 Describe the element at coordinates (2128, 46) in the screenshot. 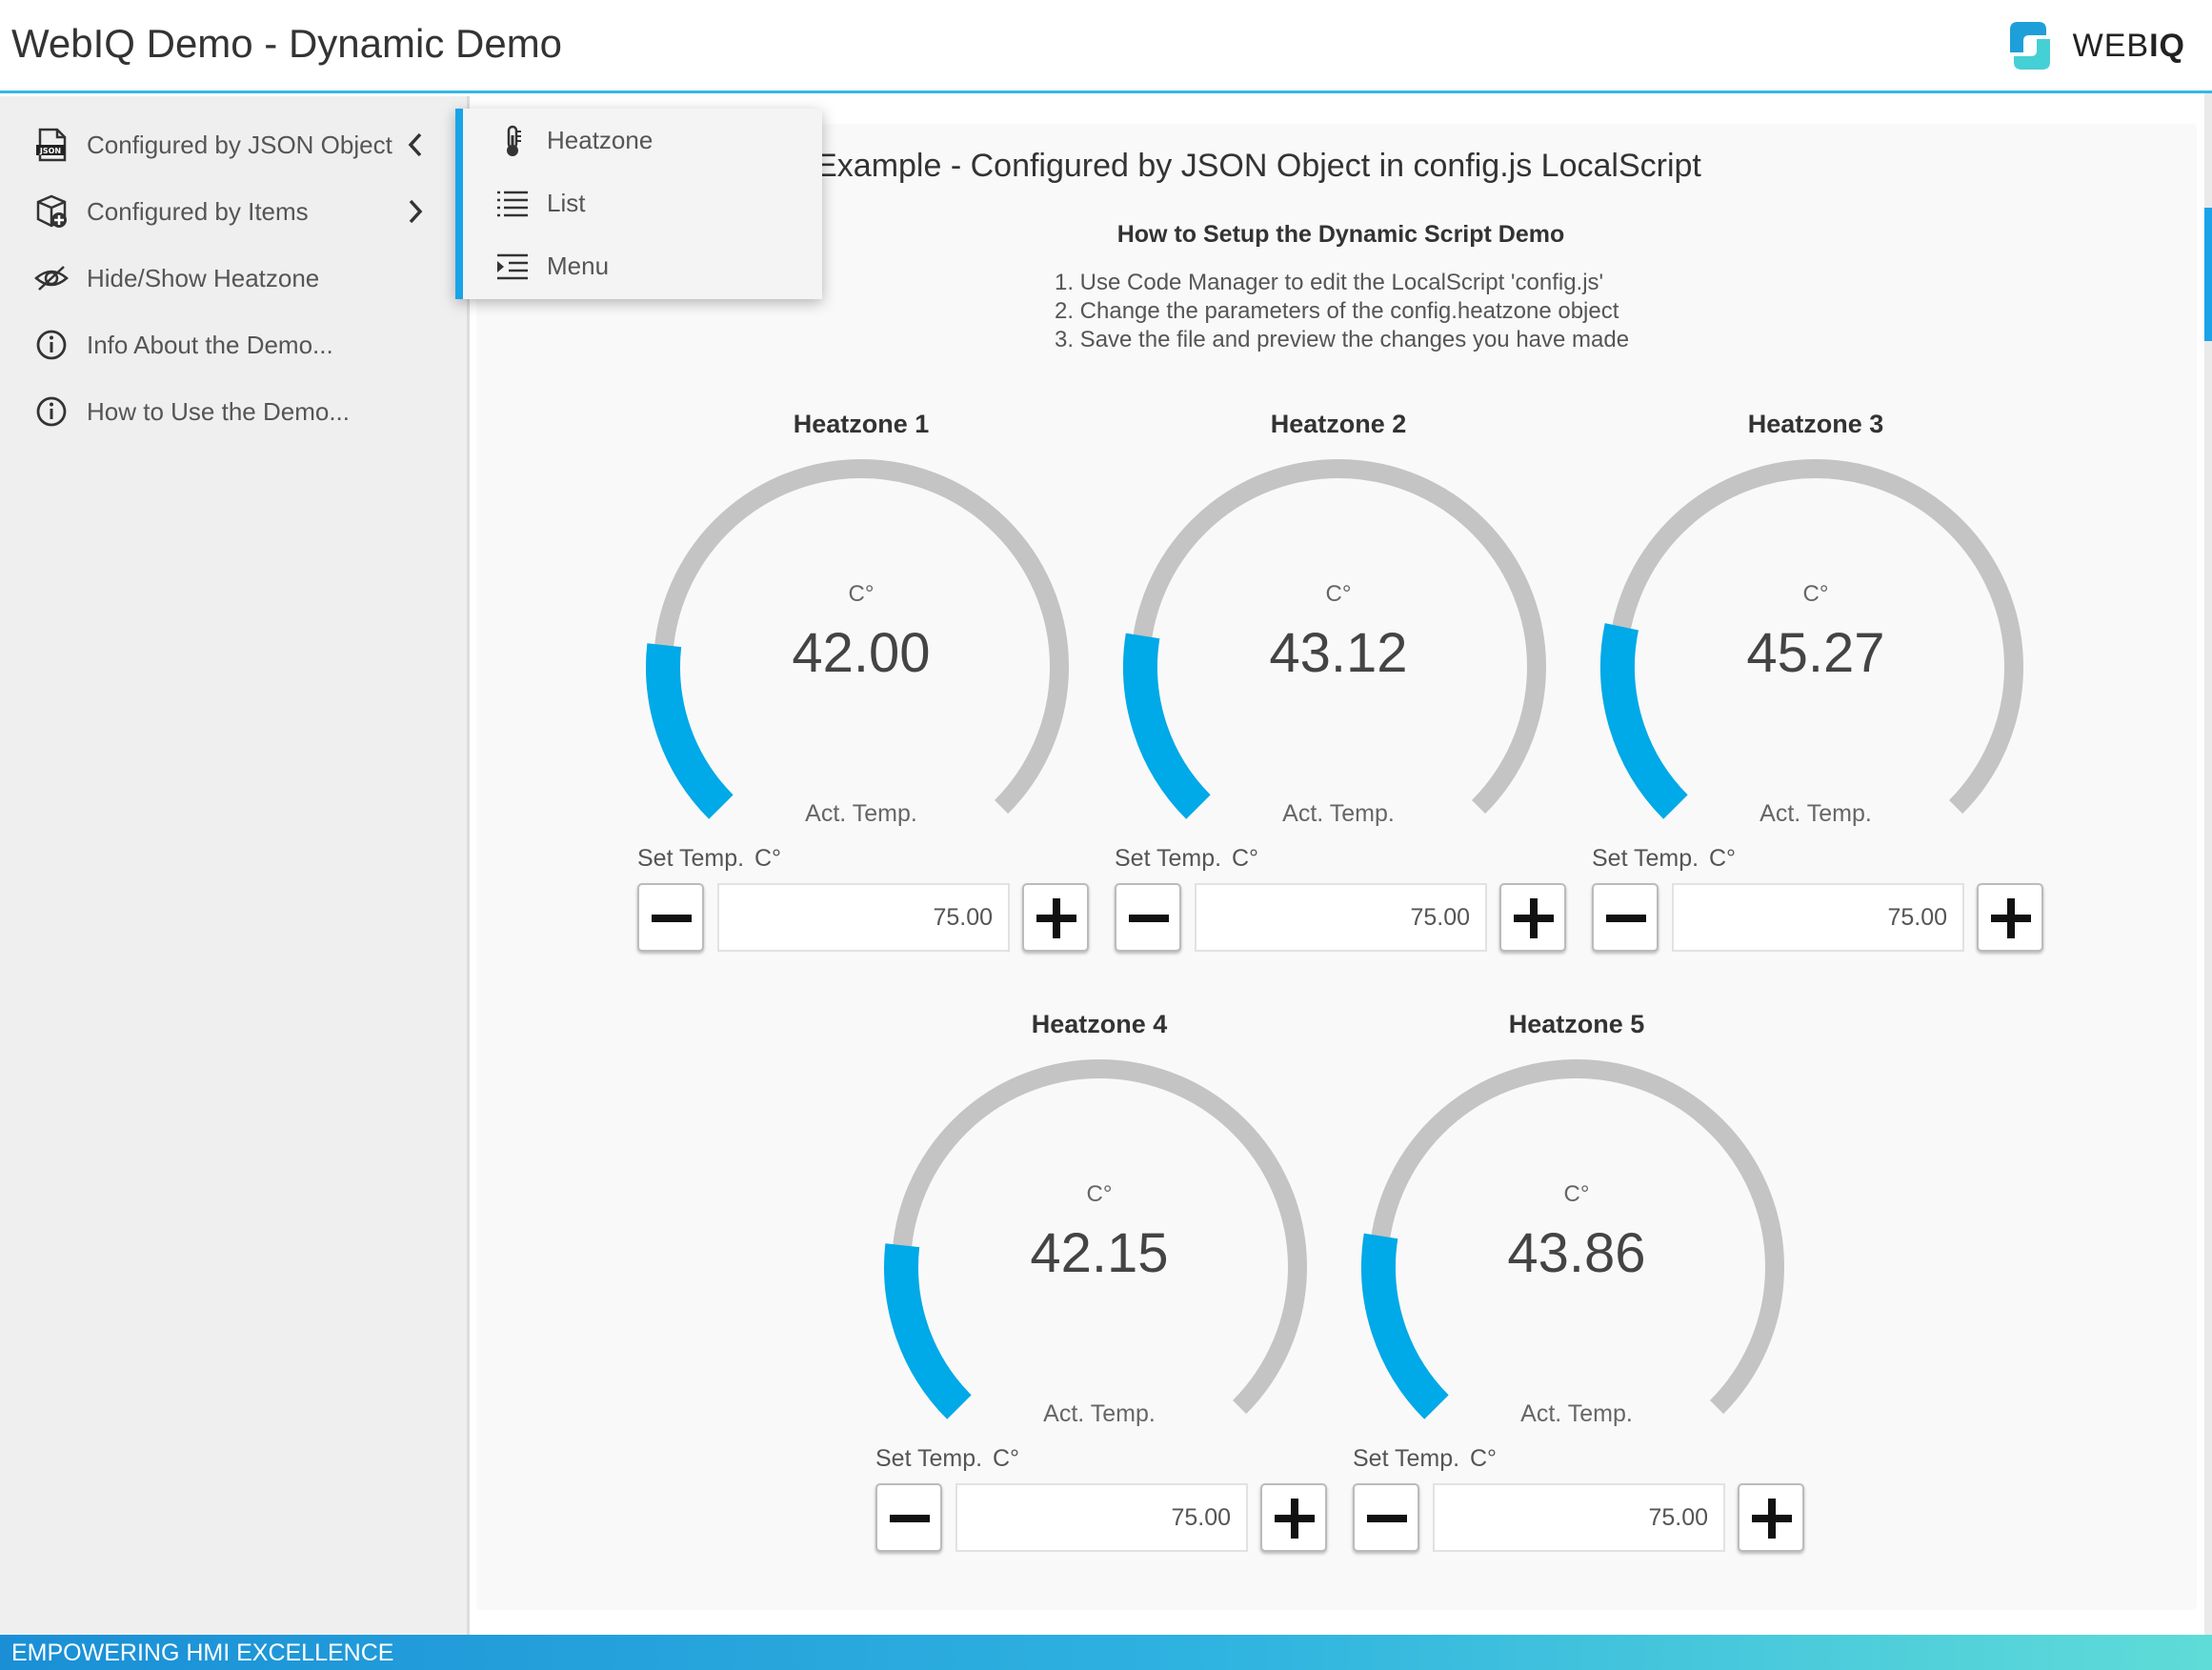

I see `logo-text: WEBIQ` at that location.